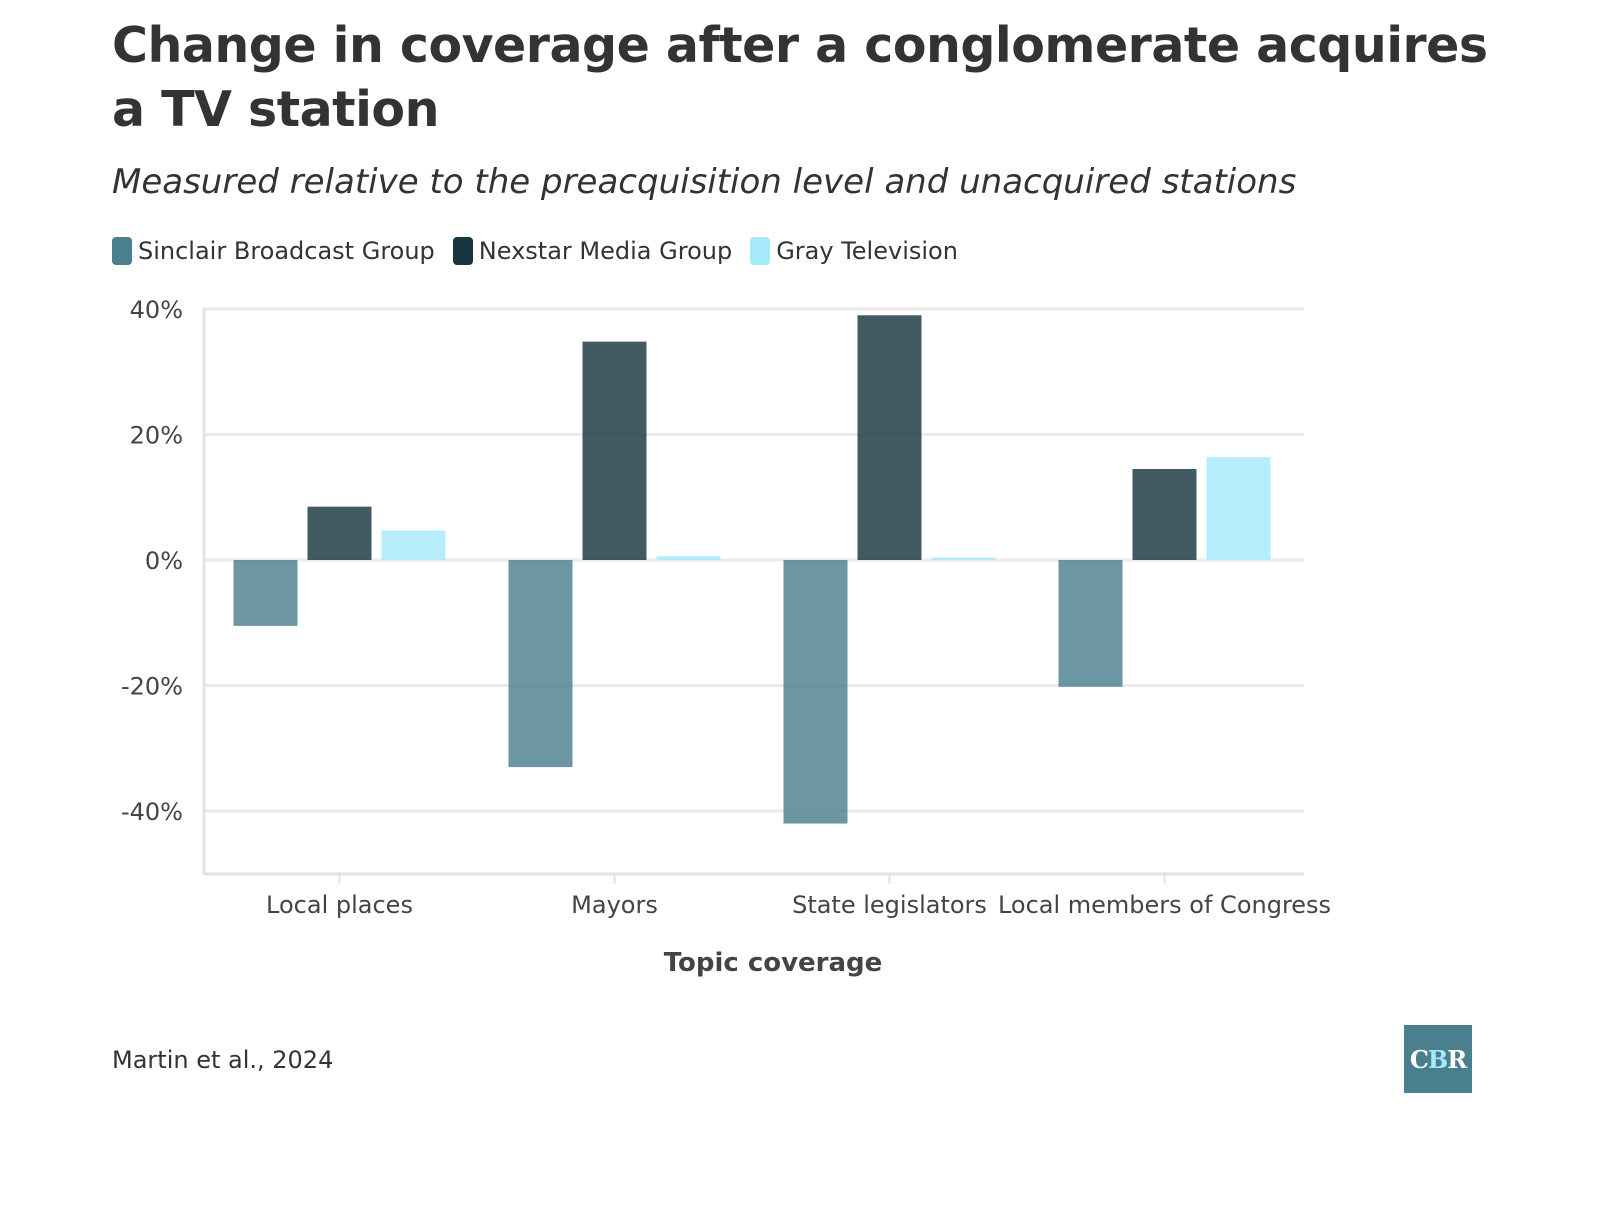 The image size is (1602, 1210). Describe the element at coordinates (760, 251) in the screenshot. I see `legend-swatch-gray` at that location.